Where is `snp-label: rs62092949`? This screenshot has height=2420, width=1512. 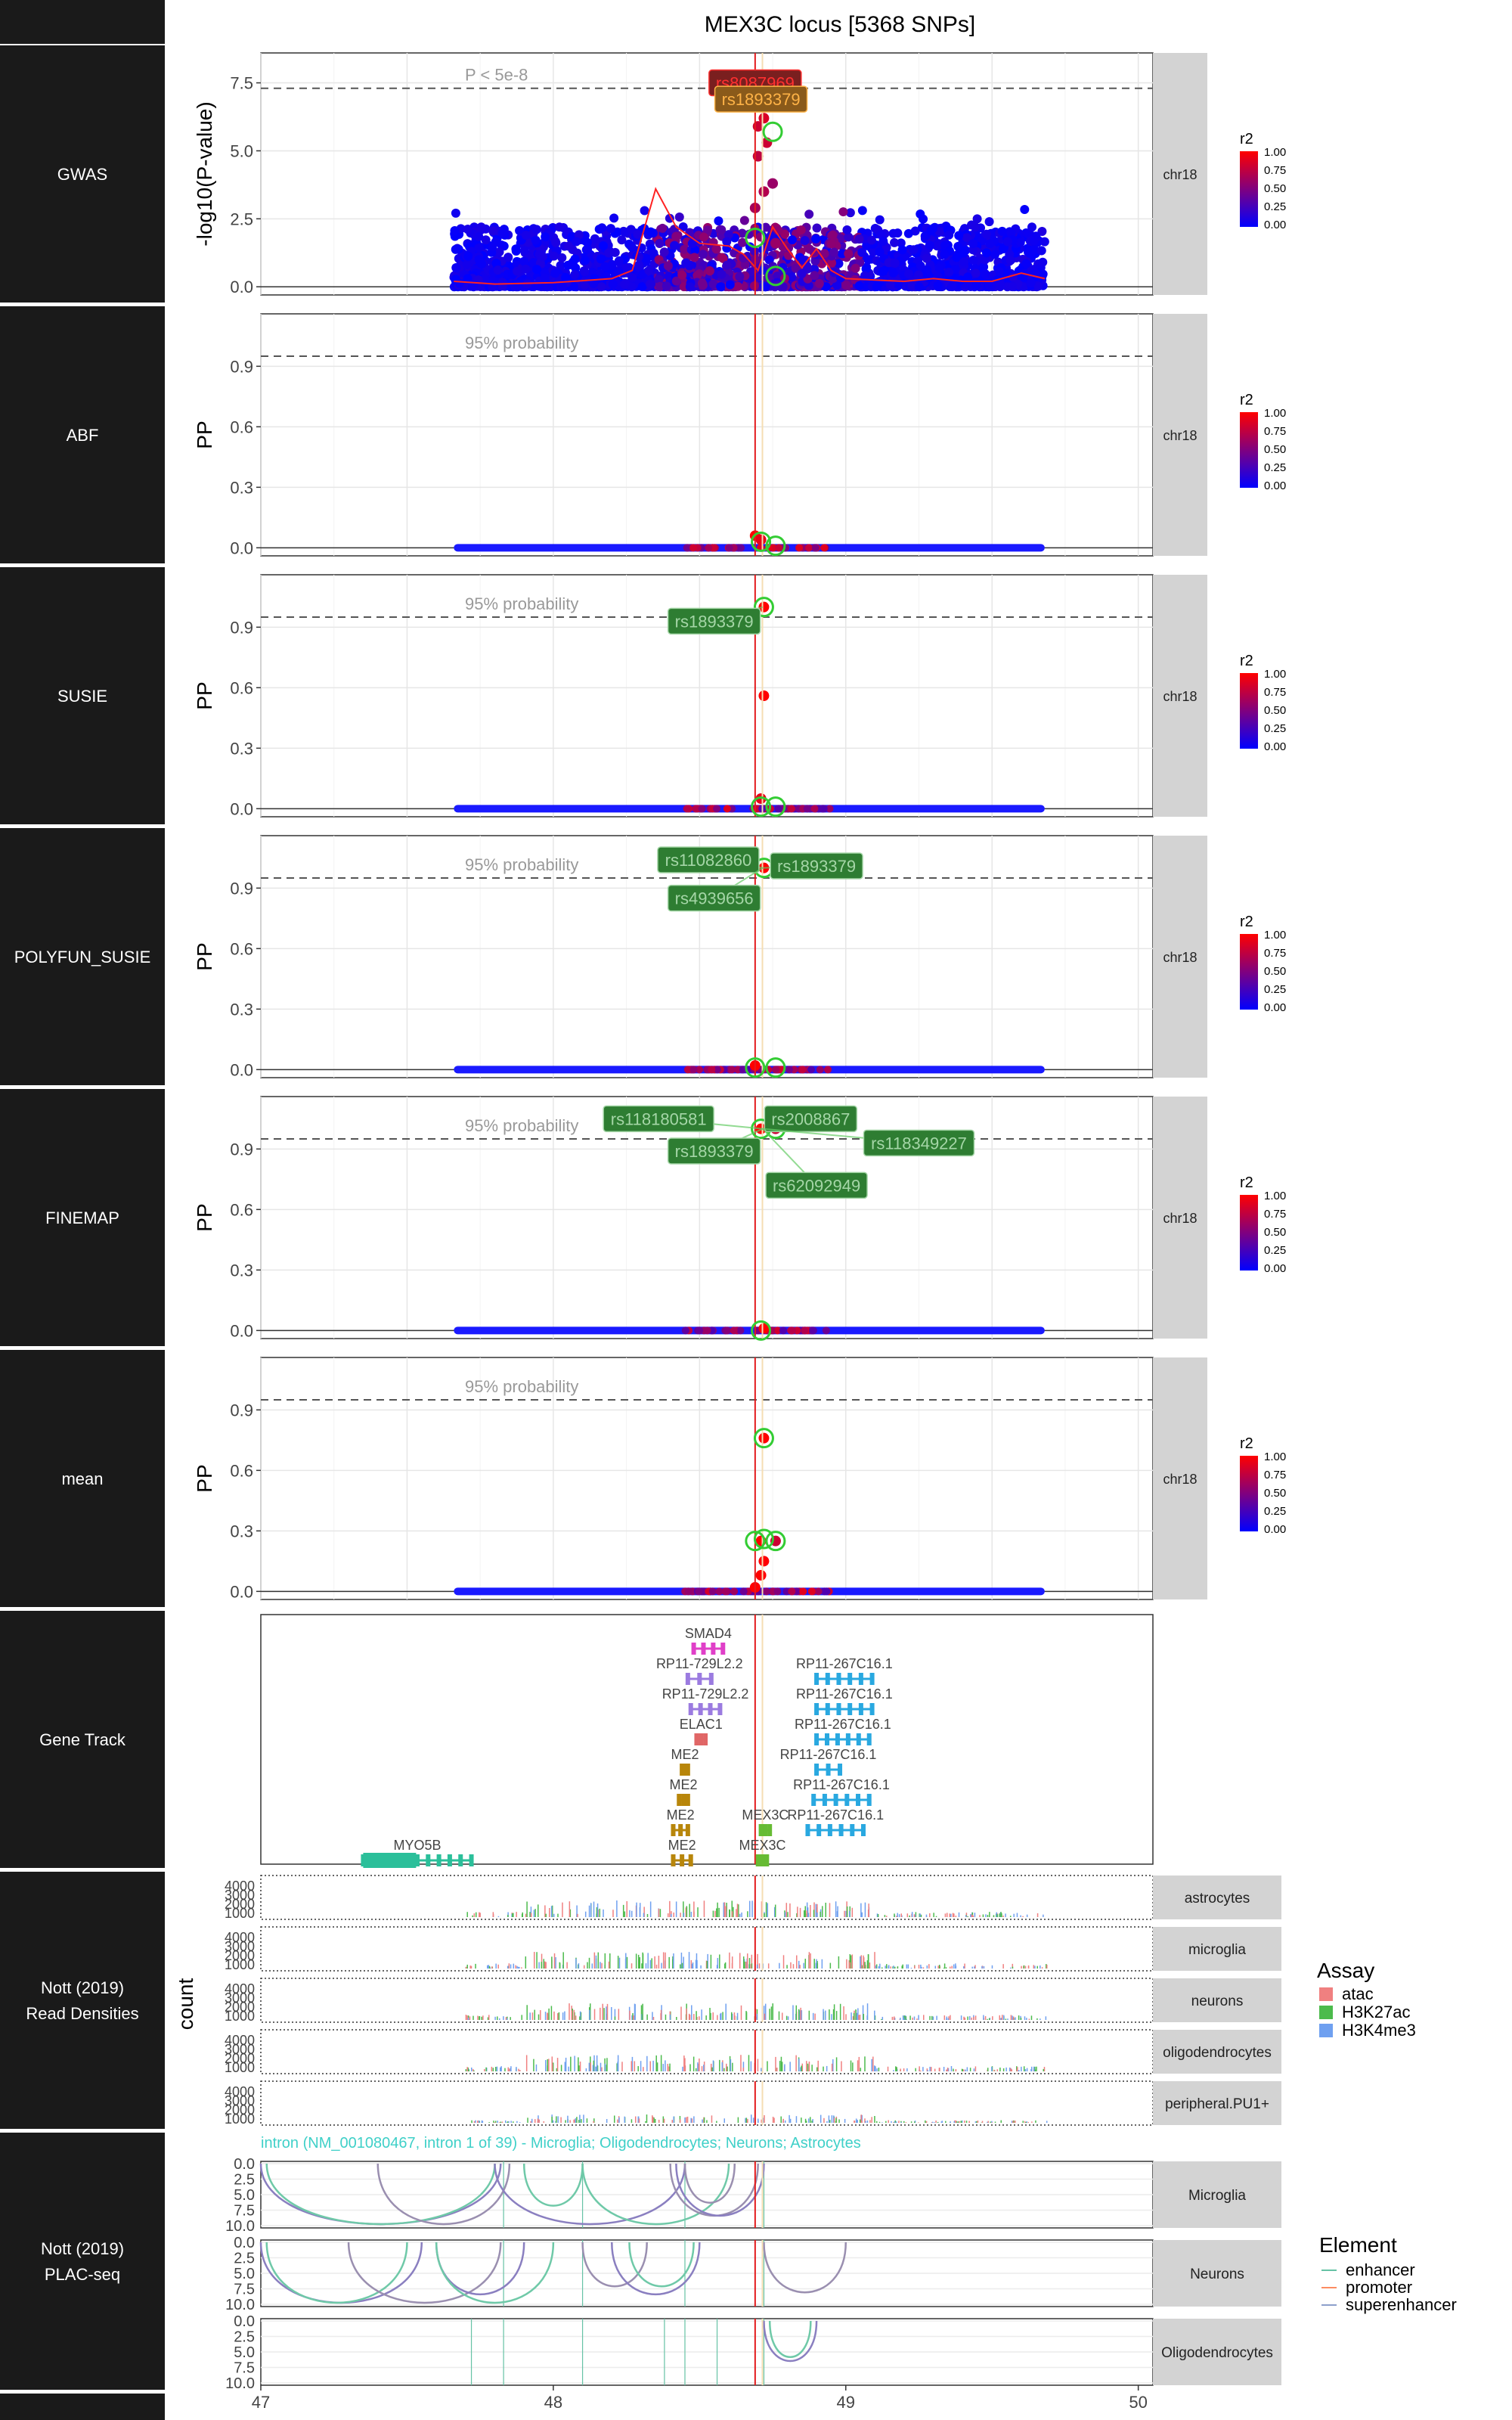
snp-label: rs62092949 is located at coordinates (817, 1185).